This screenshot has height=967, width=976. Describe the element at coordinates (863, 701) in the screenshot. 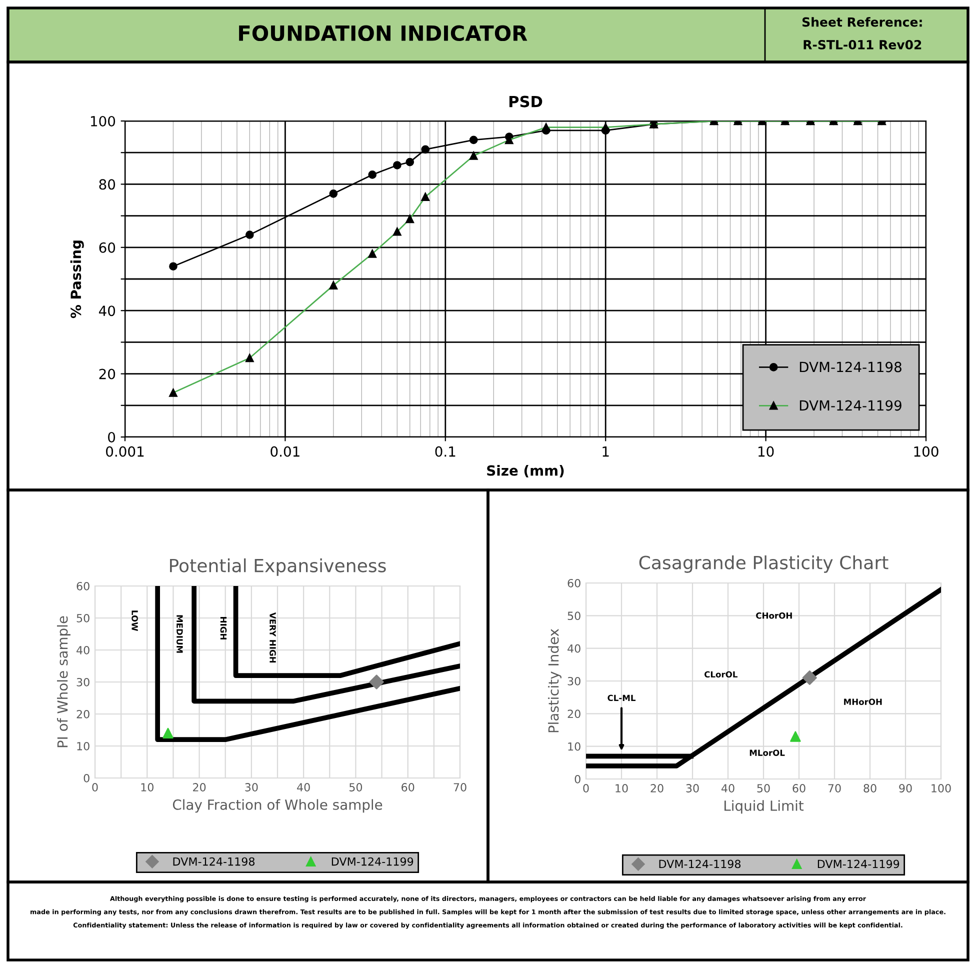

I see `annotation: MHorOH` at that location.